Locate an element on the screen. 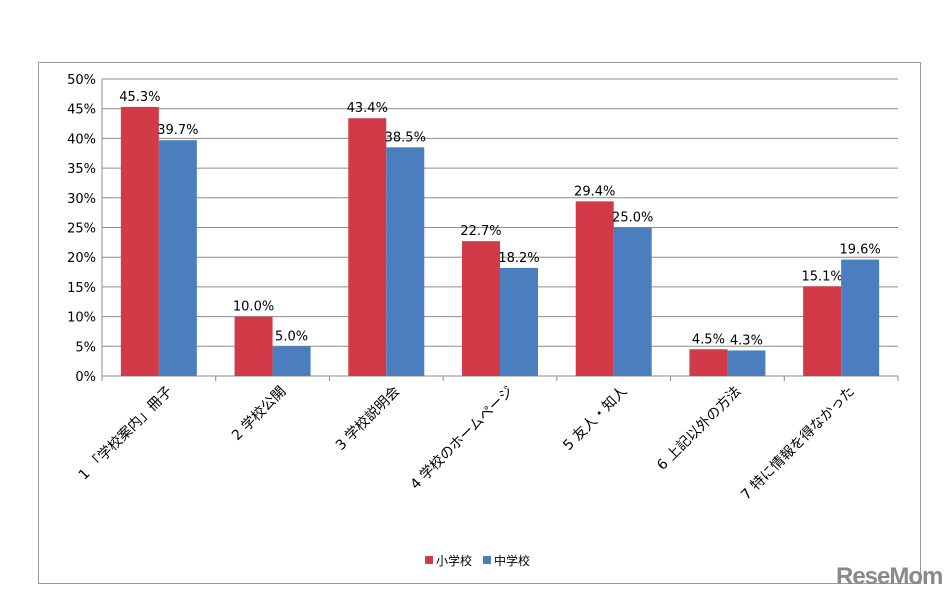 This screenshot has height=597, width=946. y-tick-label: 40% is located at coordinates (81, 139).